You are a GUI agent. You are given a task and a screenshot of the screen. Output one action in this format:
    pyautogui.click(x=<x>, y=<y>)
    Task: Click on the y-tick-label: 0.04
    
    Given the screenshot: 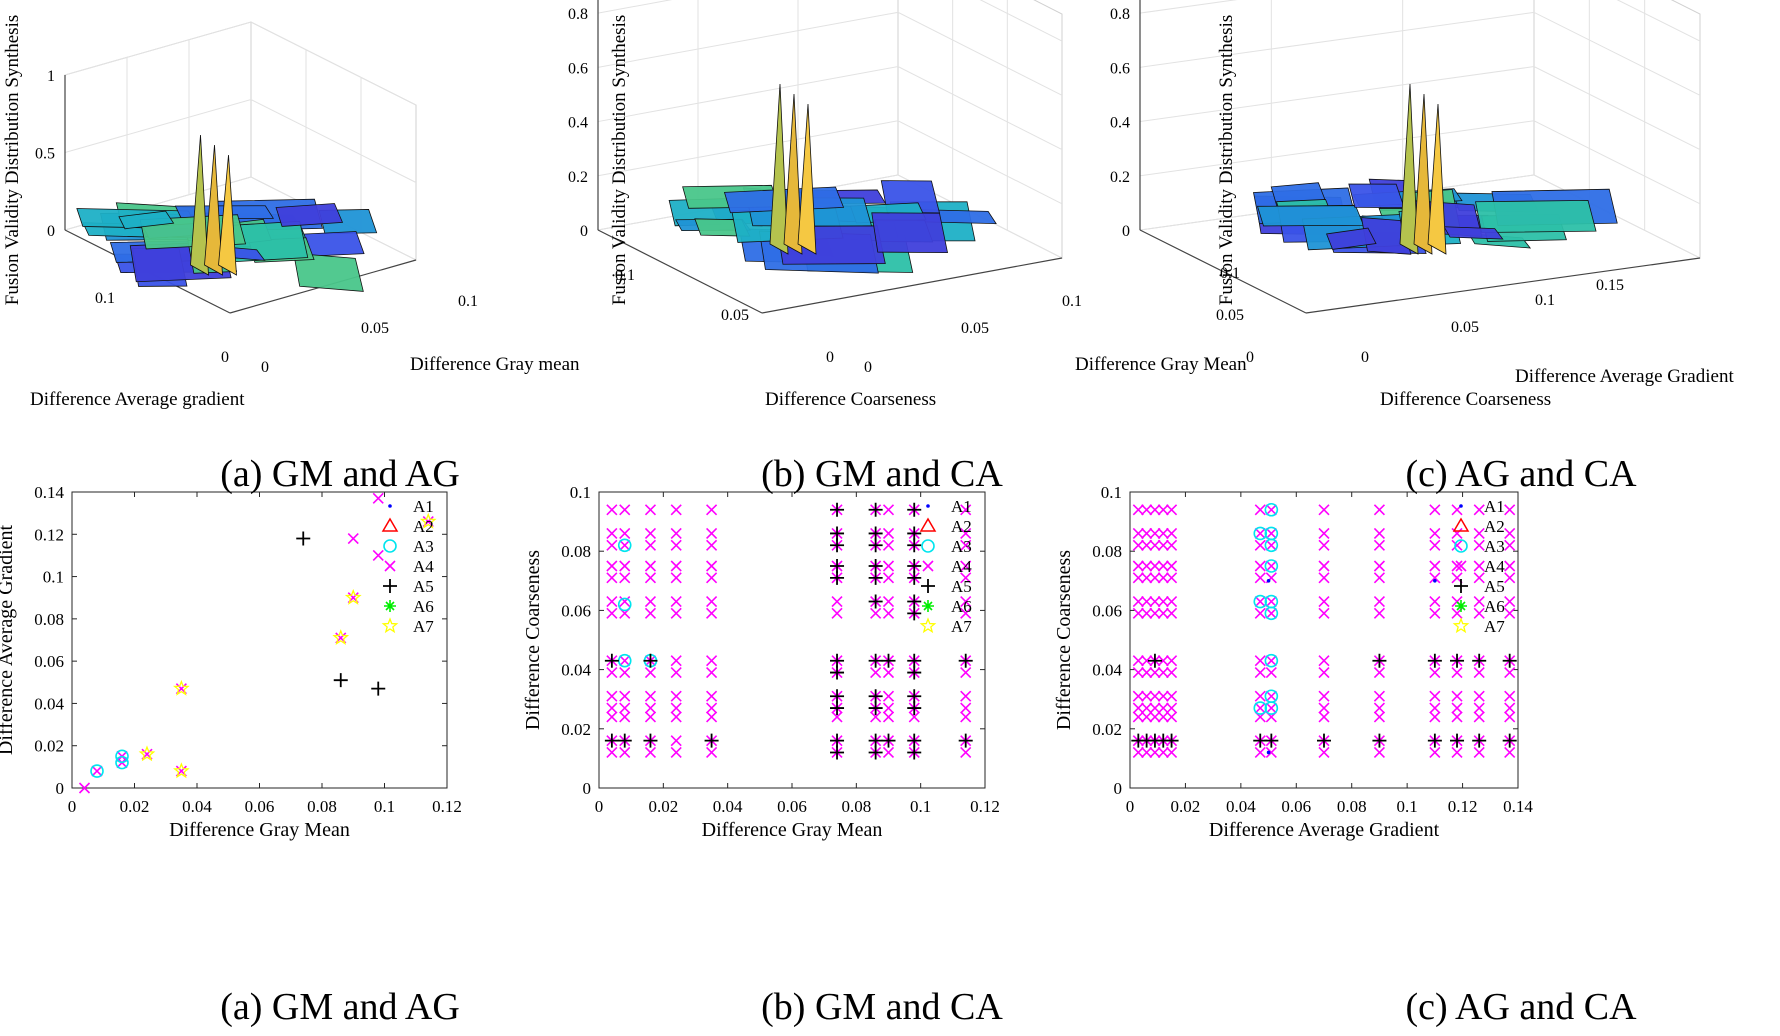 What is the action you would take?
    pyautogui.click(x=576, y=670)
    